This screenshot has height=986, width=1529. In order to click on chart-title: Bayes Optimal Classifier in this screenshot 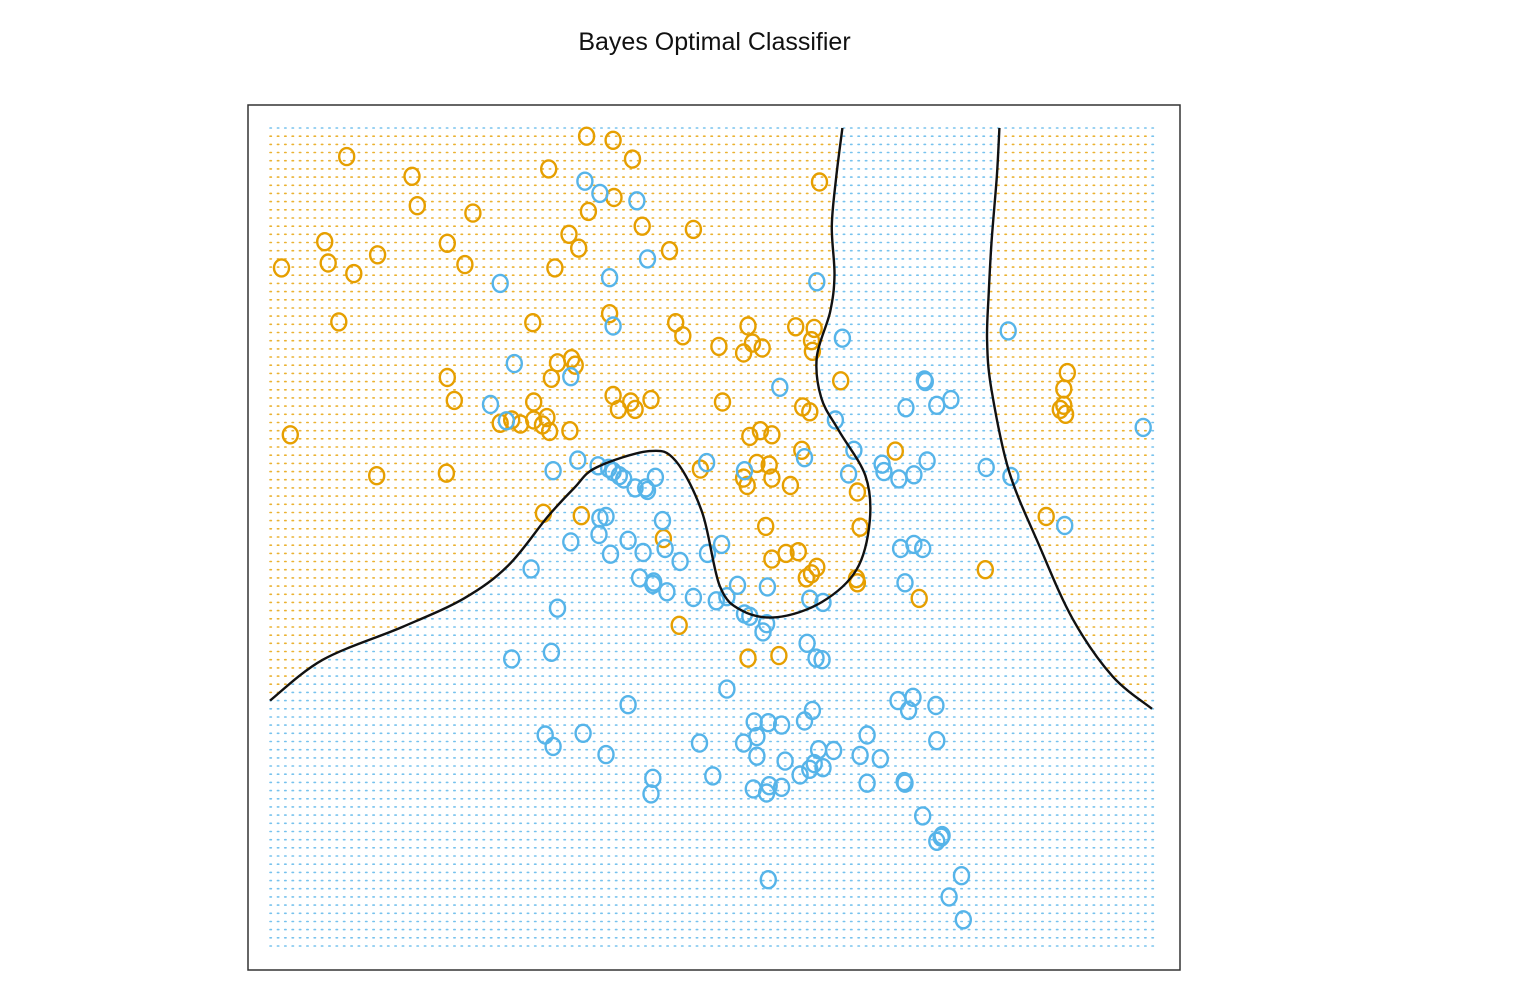, I will do `click(714, 42)`.